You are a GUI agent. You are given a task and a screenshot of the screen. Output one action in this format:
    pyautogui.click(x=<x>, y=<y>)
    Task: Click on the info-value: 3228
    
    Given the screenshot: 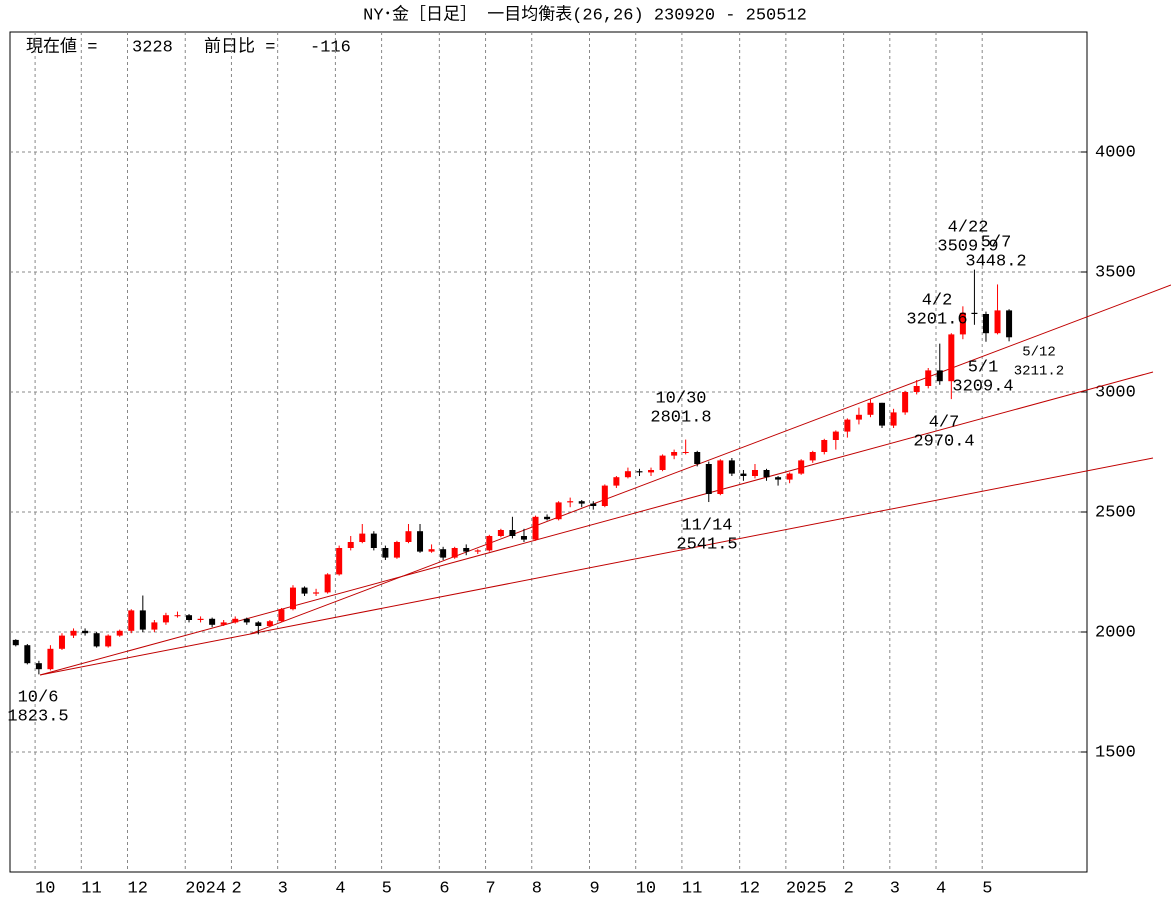 What is the action you would take?
    pyautogui.click(x=152, y=47)
    